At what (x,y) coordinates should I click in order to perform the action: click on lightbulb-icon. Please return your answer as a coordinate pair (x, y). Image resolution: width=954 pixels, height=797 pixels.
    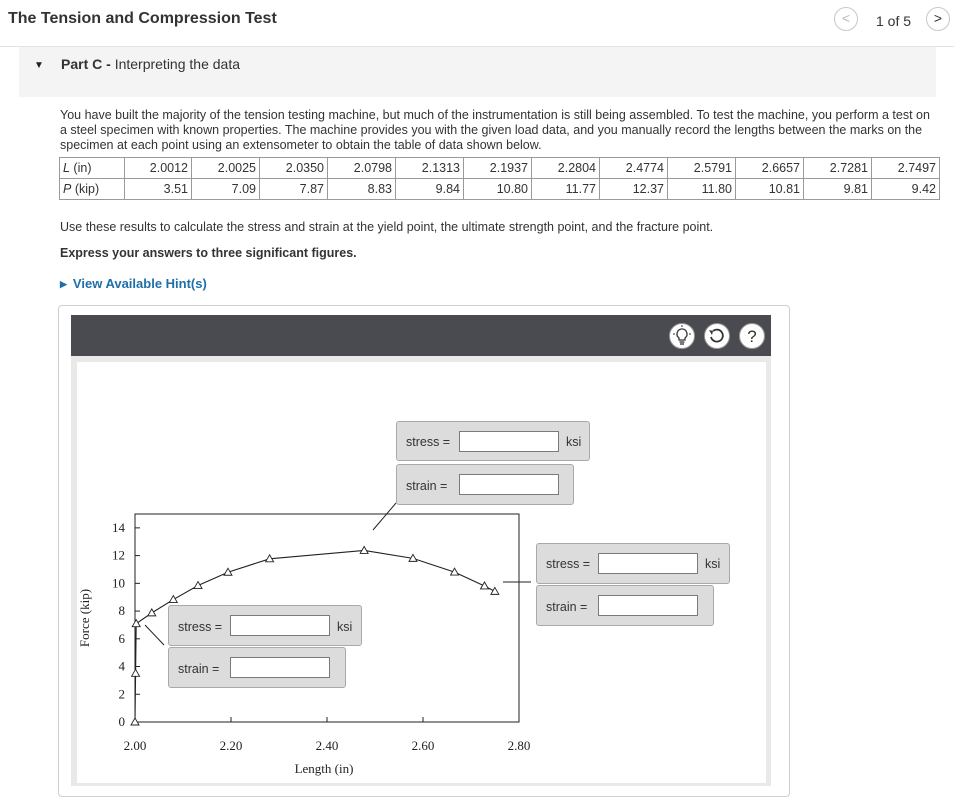
    Looking at the image, I should click on (682, 336).